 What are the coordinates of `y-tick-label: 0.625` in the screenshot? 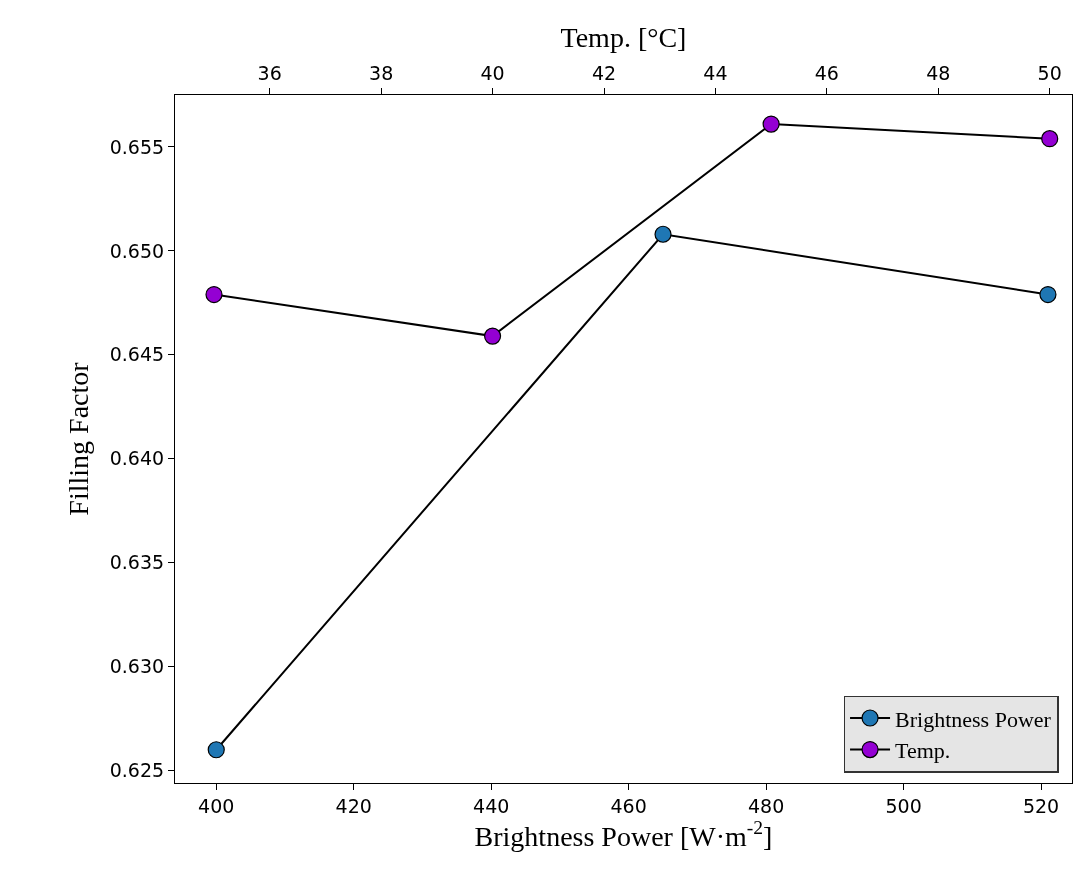 It's located at (137, 770).